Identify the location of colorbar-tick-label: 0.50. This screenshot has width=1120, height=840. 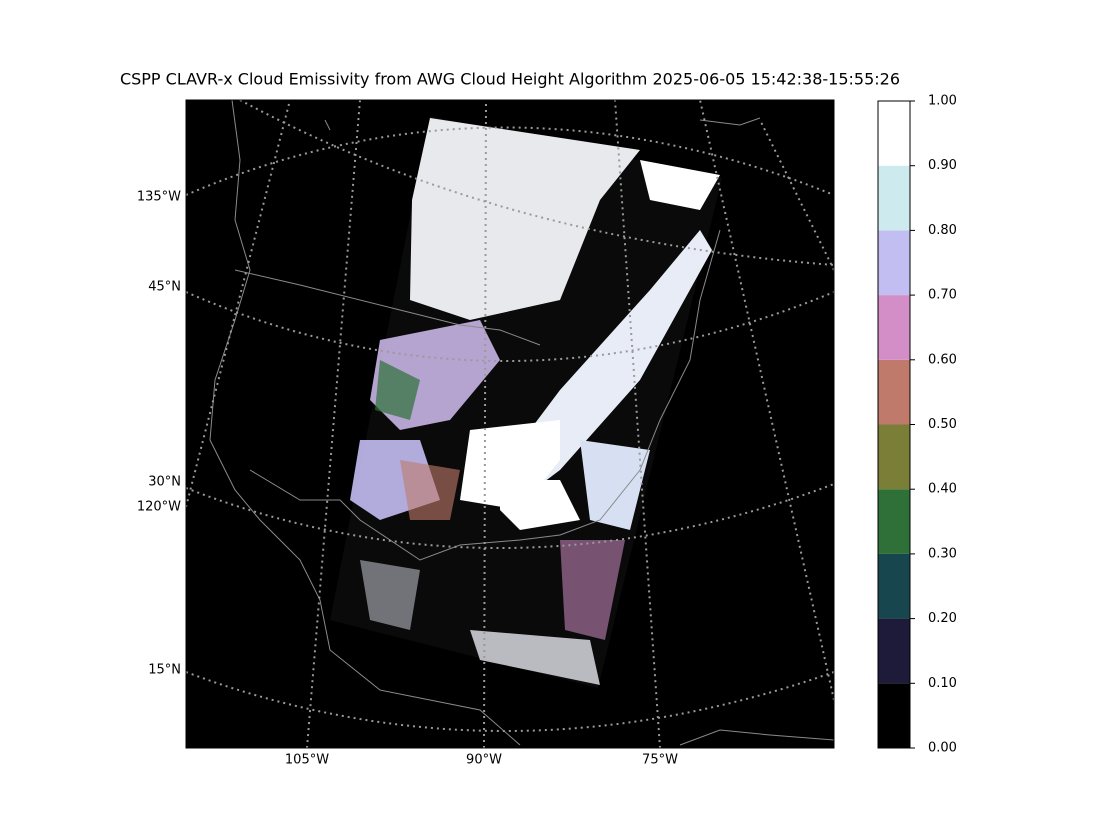
(942, 424).